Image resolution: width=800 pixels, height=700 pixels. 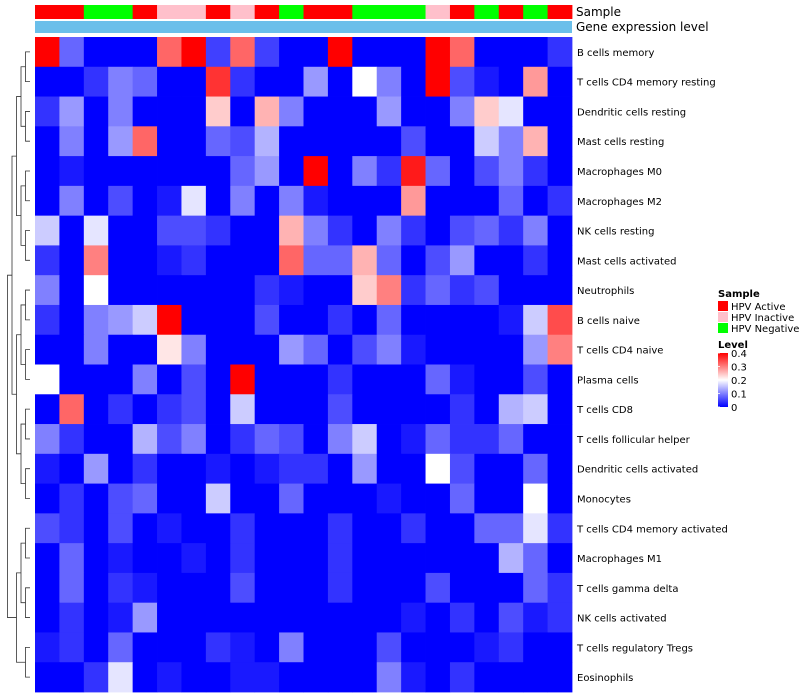 I want to click on annotation-label-sample: Sample, so click(x=598, y=12).